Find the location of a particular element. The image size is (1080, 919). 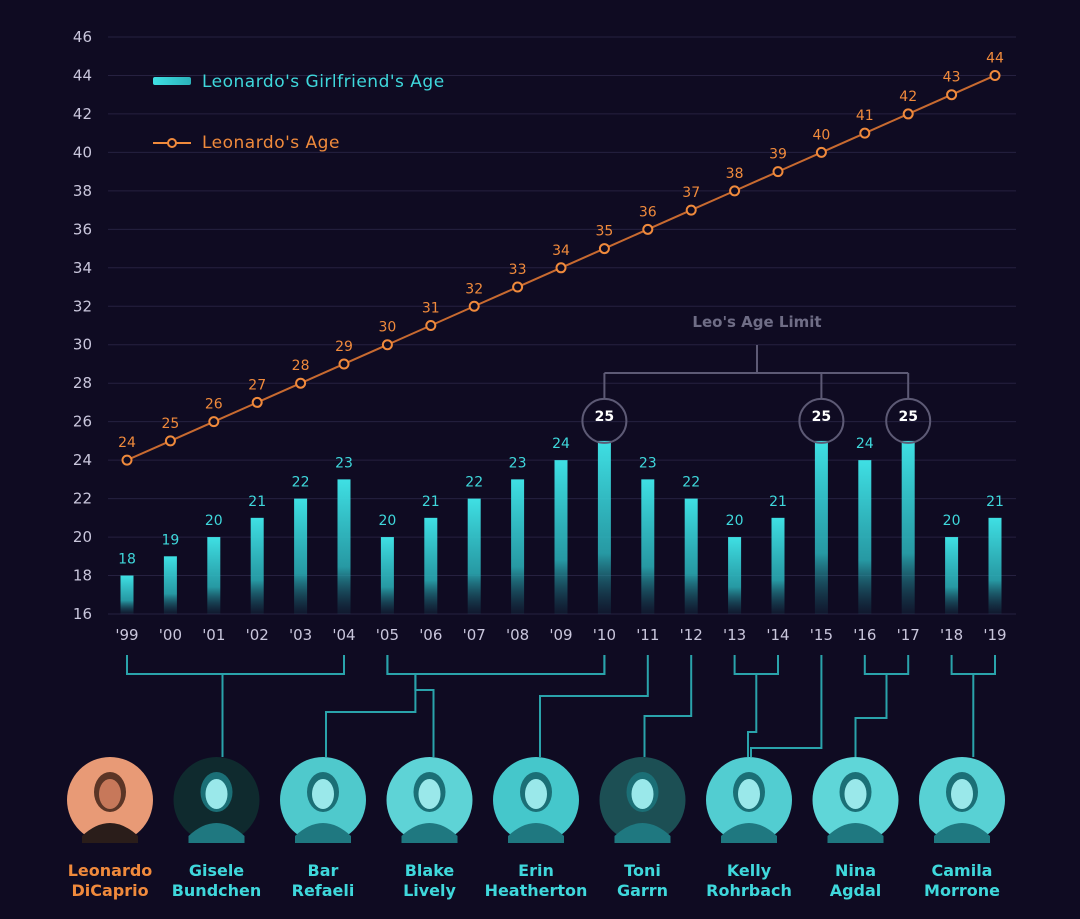

y-tick-label: 22 is located at coordinates (82, 499).